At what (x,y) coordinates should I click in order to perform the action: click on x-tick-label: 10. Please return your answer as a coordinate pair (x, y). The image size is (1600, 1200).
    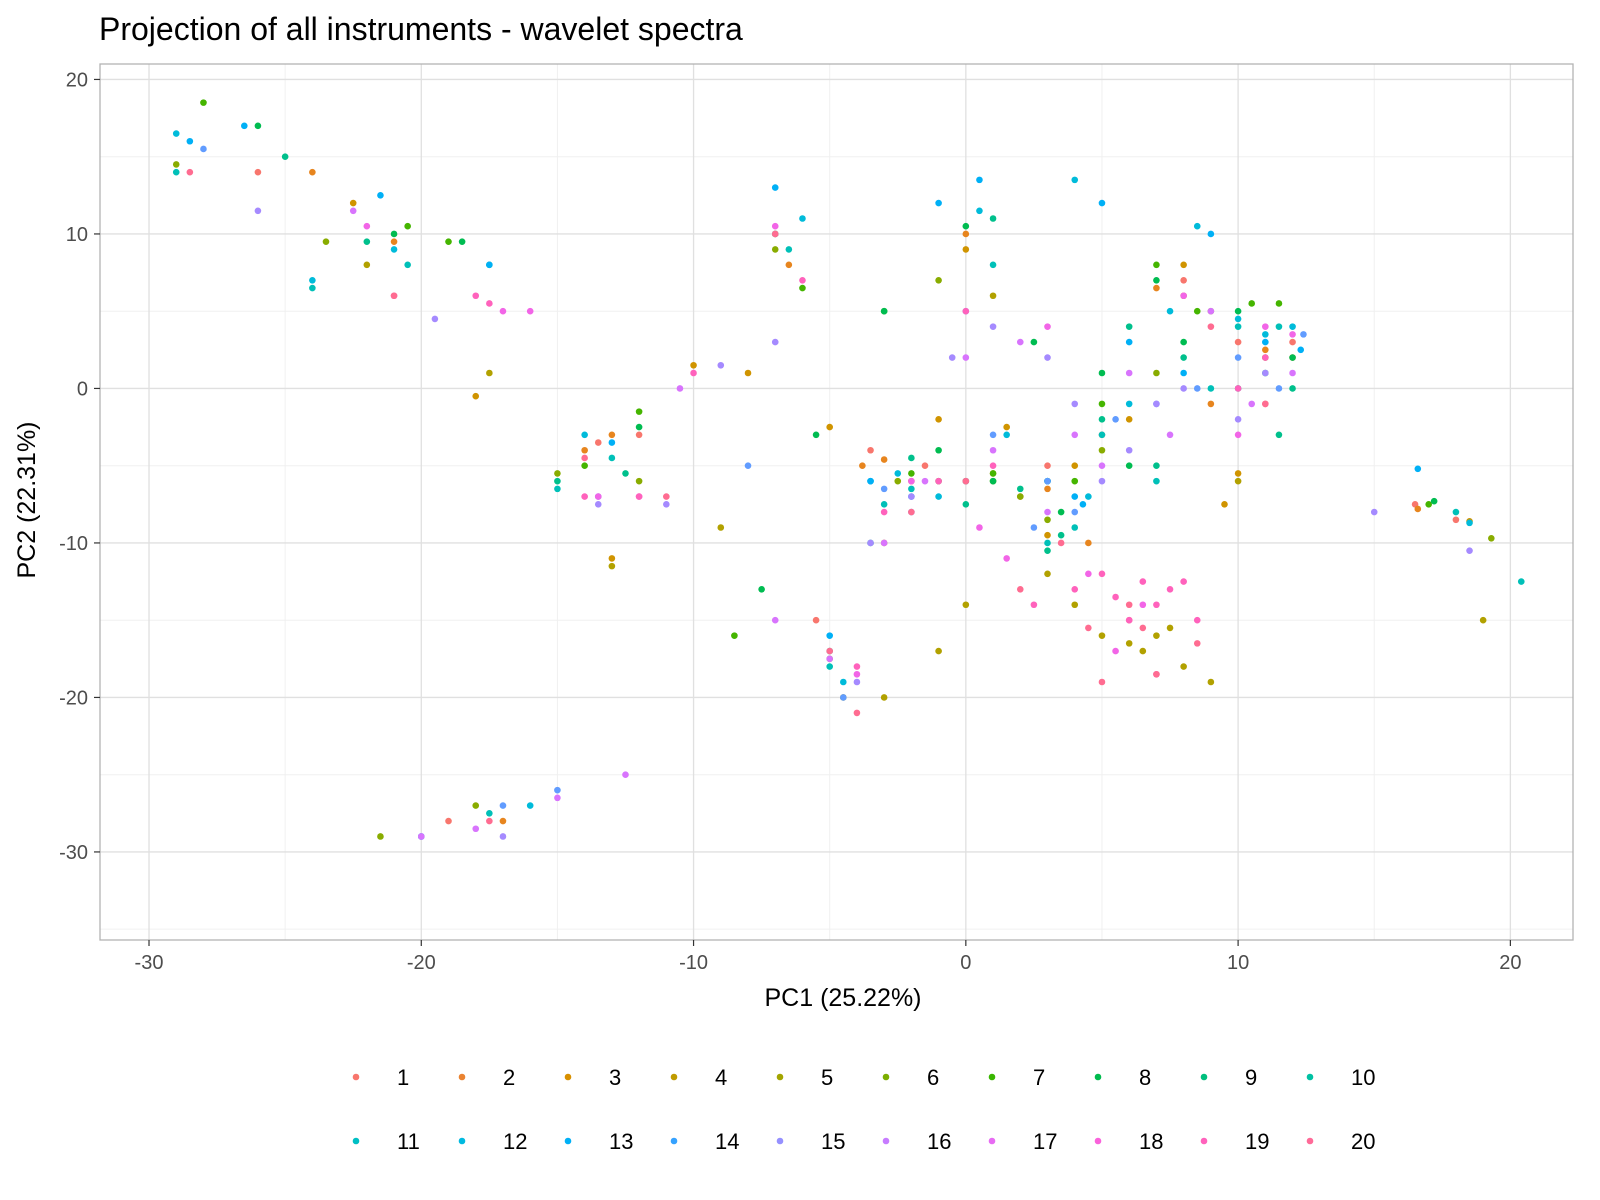
    Looking at the image, I should click on (1238, 963).